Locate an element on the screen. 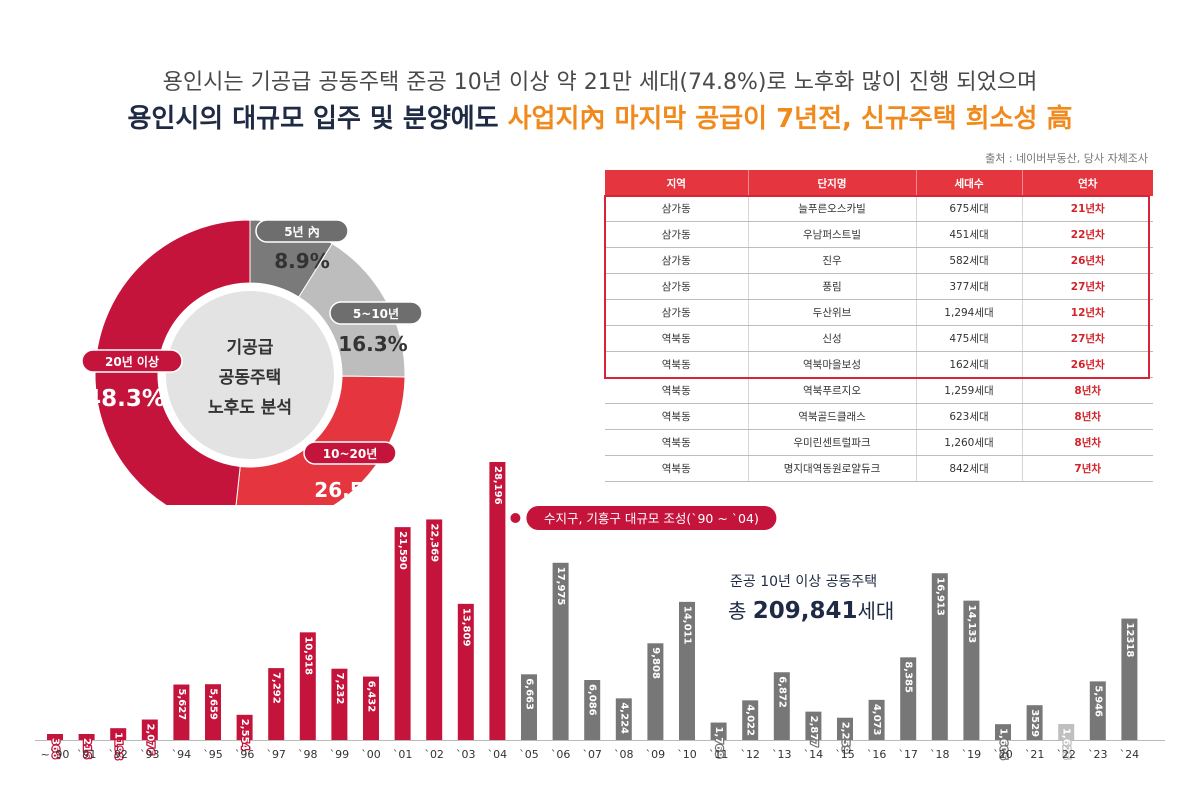  table-row: 역북동 역북마을보성 162세대 26년차 is located at coordinates (879, 364).